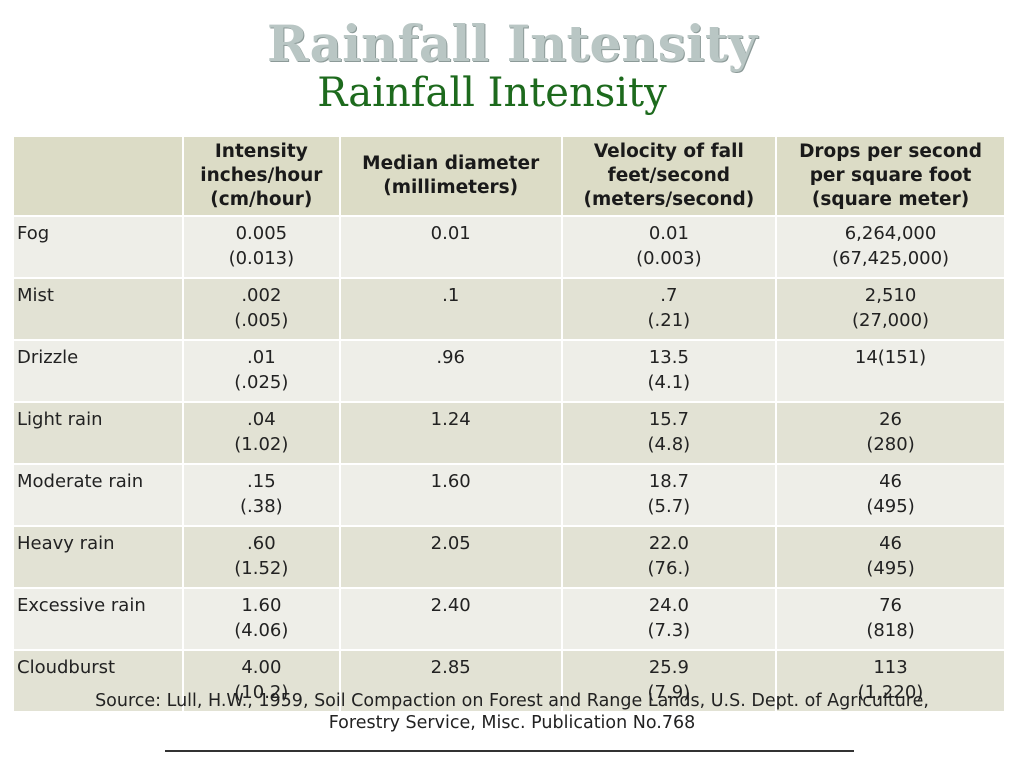 This screenshot has height=768, width=1024. I want to click on cell-diameter: 2.85, so click(450, 681).